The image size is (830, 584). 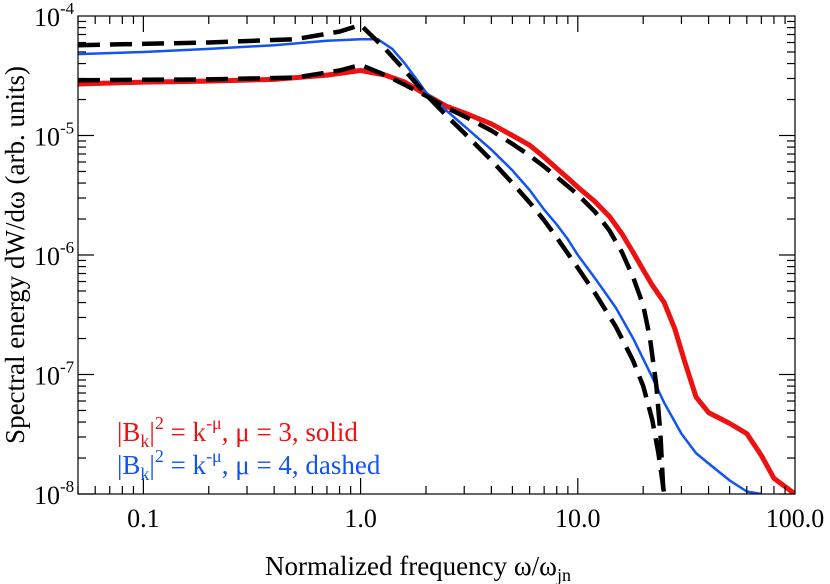 I want to click on x-tick-label: 0.1, so click(x=143, y=518).